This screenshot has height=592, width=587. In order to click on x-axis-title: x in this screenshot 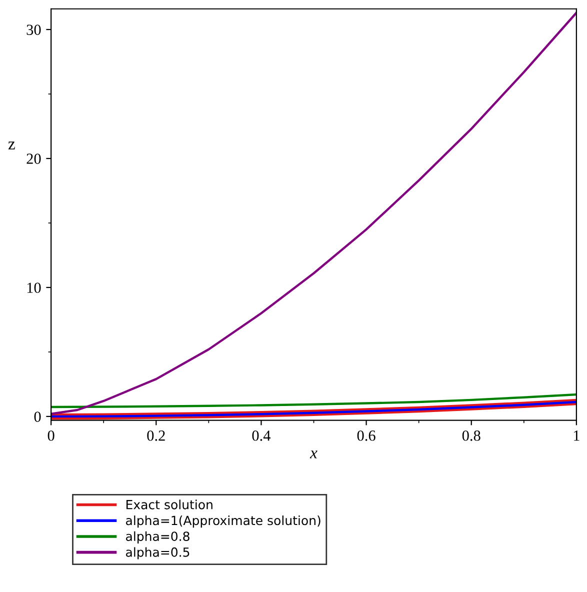, I will do `click(314, 454)`.